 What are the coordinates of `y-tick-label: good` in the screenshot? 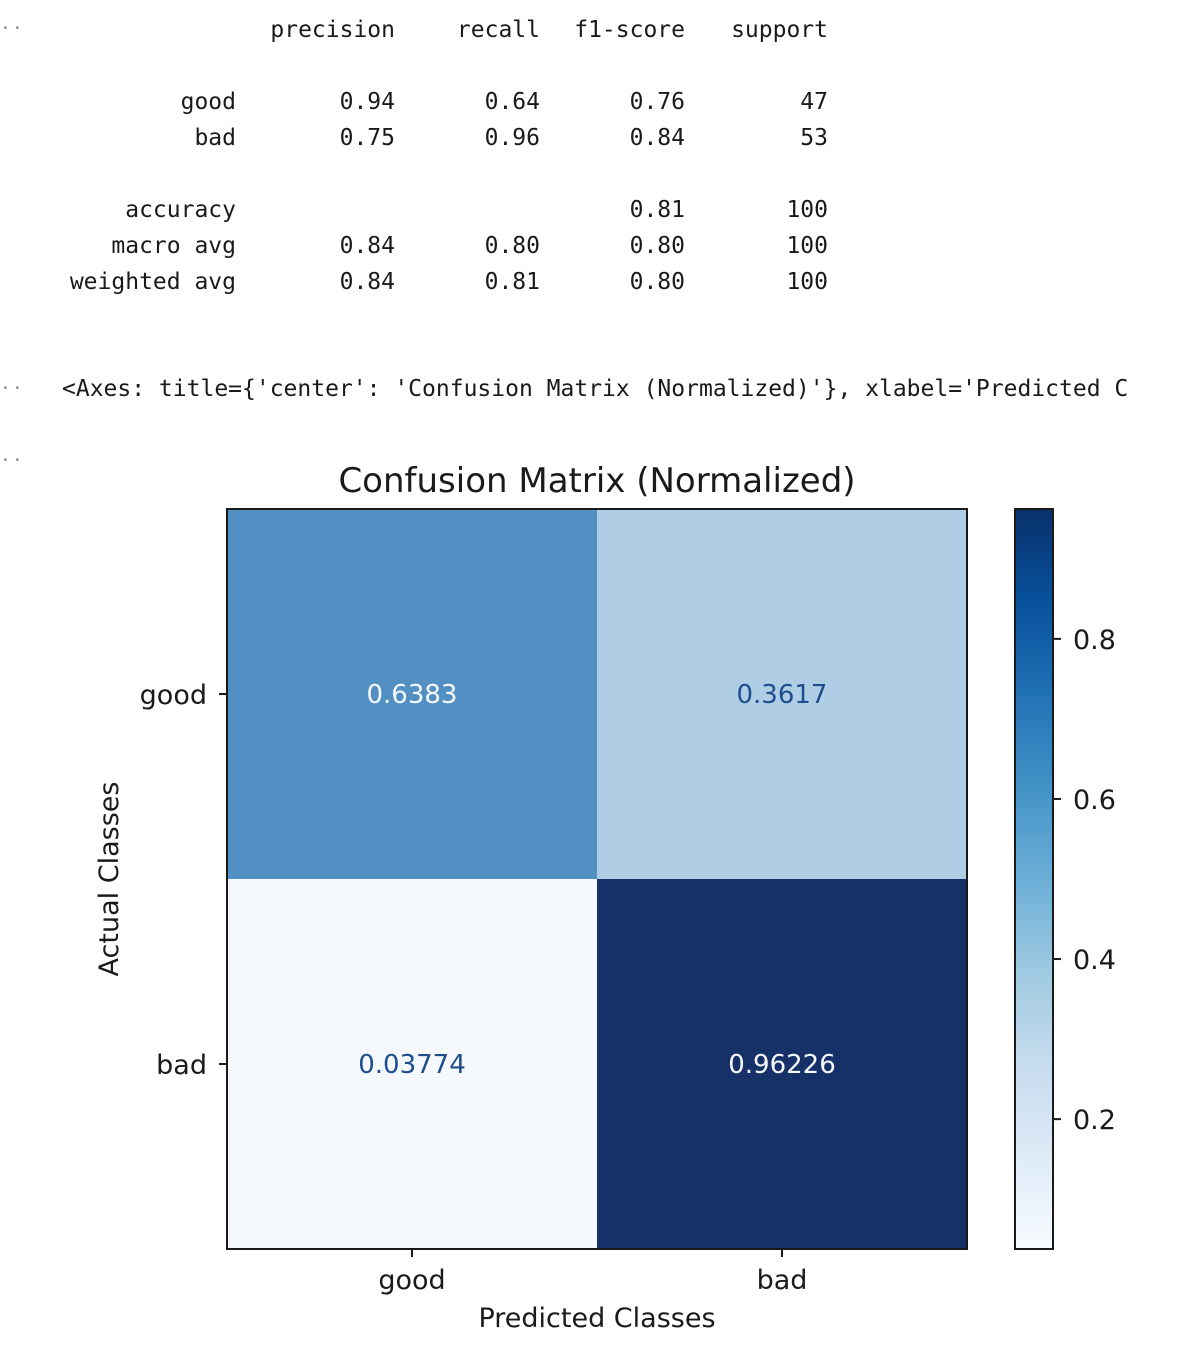 It's located at (173, 695).